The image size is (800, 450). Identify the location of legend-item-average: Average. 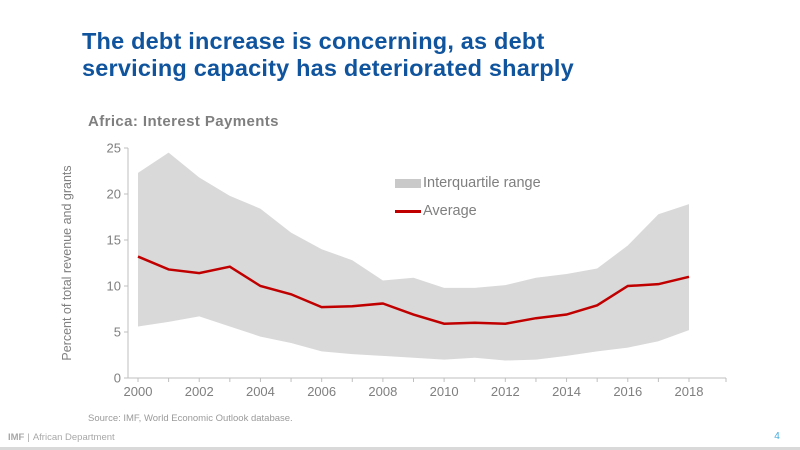
(468, 211).